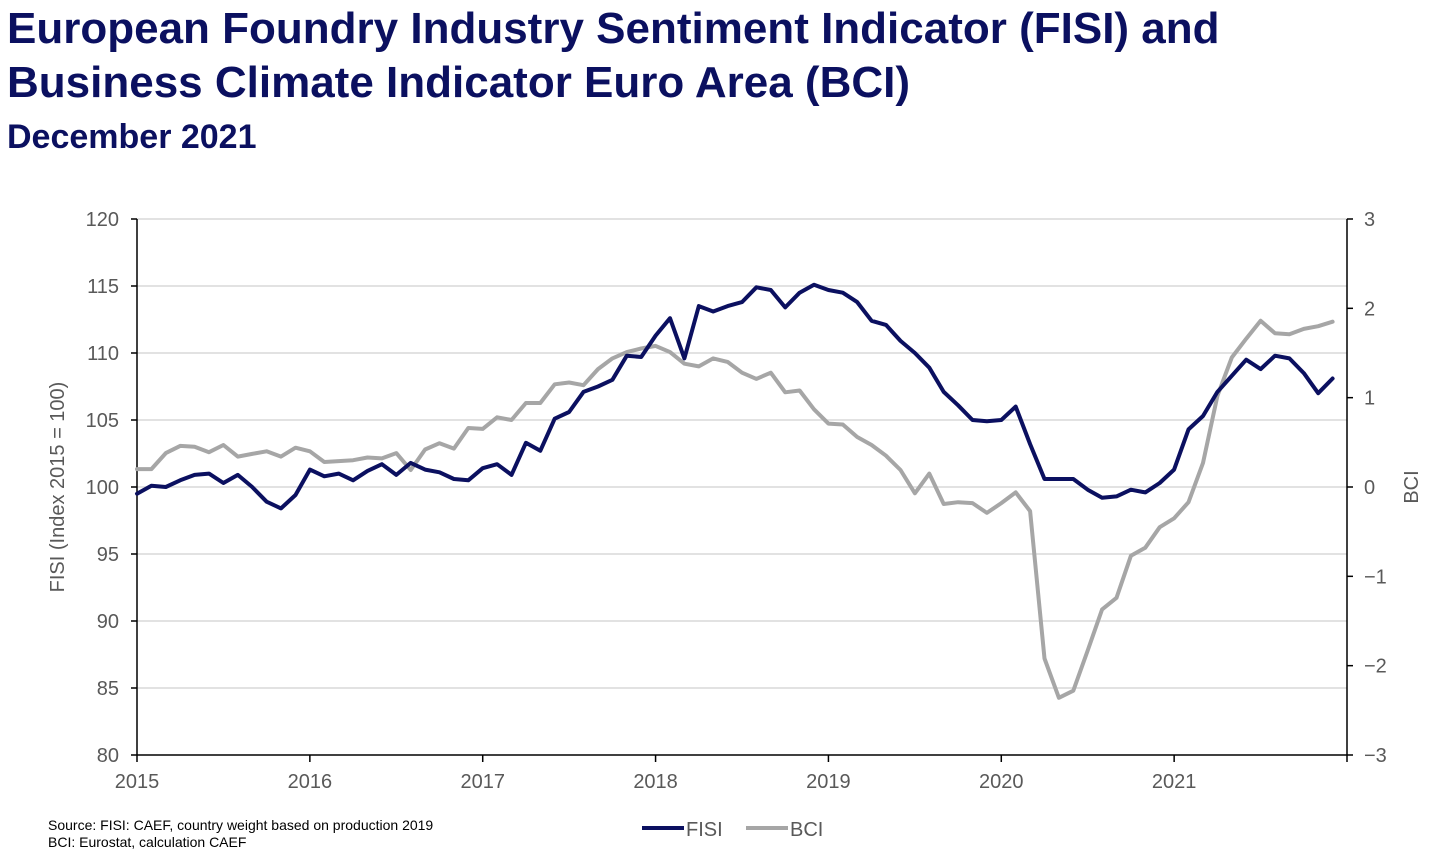 The width and height of the screenshot is (1438, 859). What do you see at coordinates (1369, 488) in the screenshot?
I see `right-tick-label: 0` at bounding box center [1369, 488].